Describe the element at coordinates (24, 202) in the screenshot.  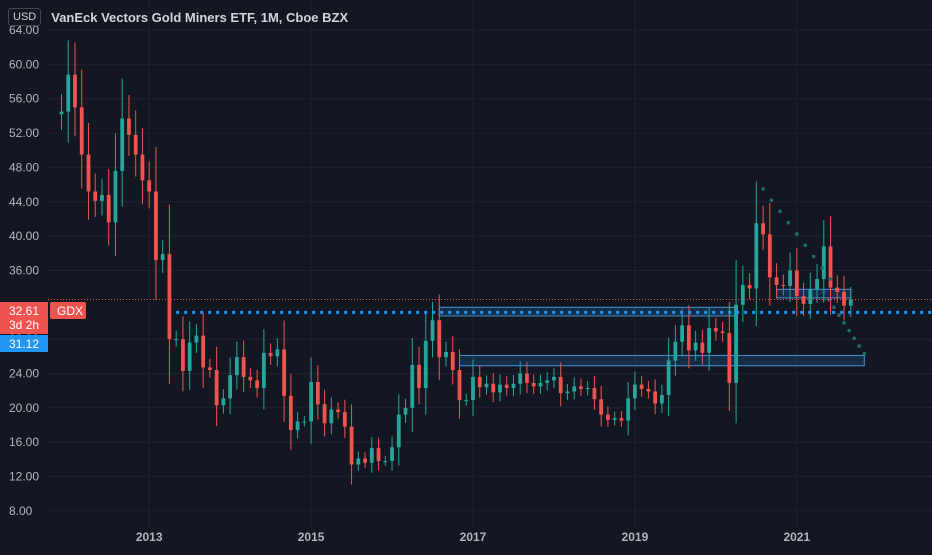
I see `y-tick-label: 44.00` at that location.